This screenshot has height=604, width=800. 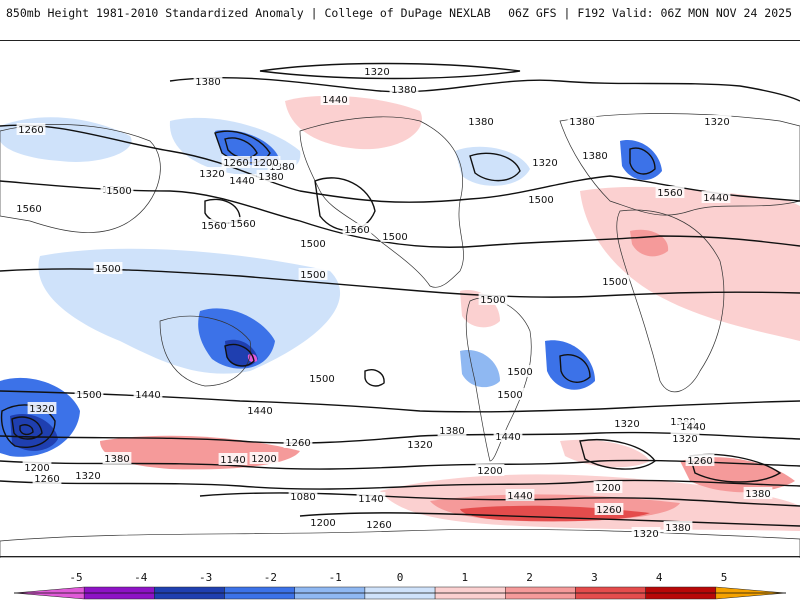 I want to click on colorbar-tick-label: -5, so click(x=75, y=577).